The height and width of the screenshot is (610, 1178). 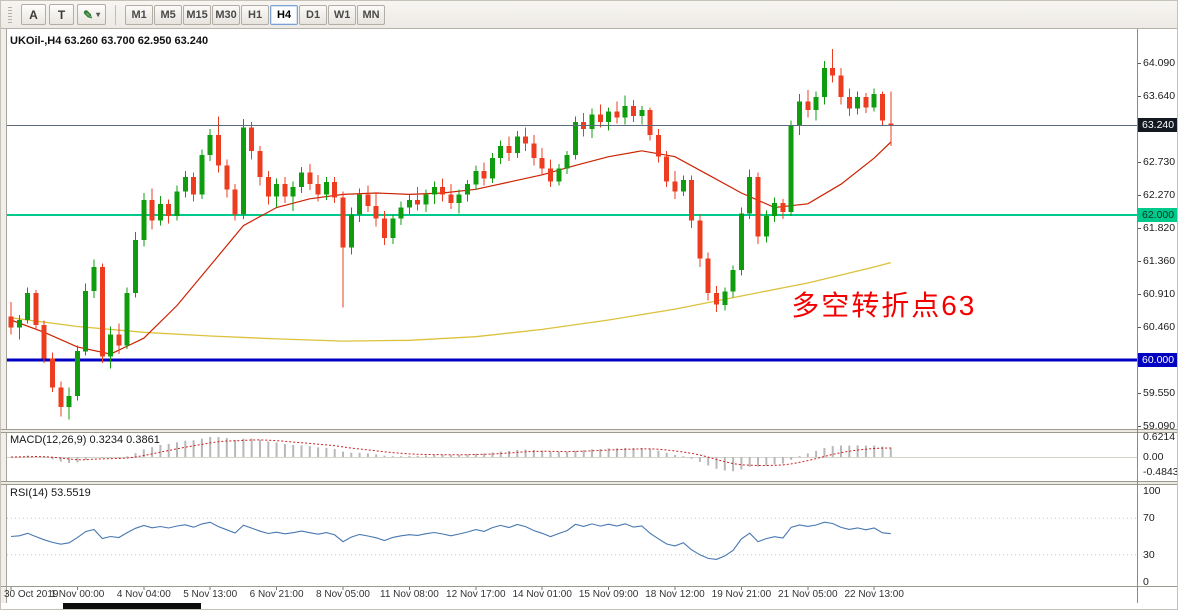 I want to click on time-axis-label: 30 Oct 2019, so click(x=31, y=594).